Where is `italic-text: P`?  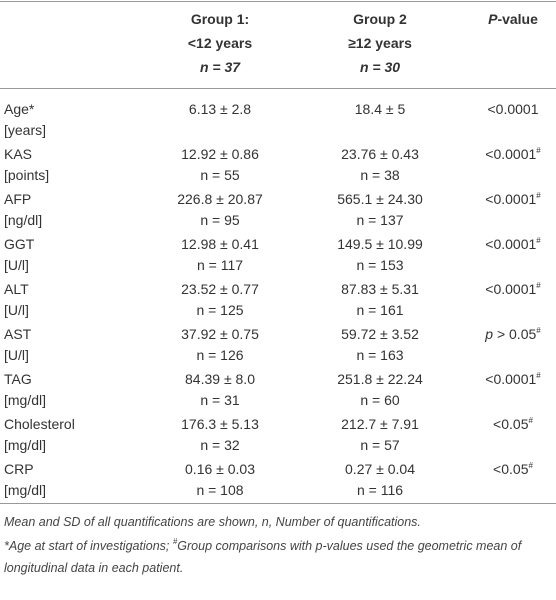
italic-text: P is located at coordinates (493, 19).